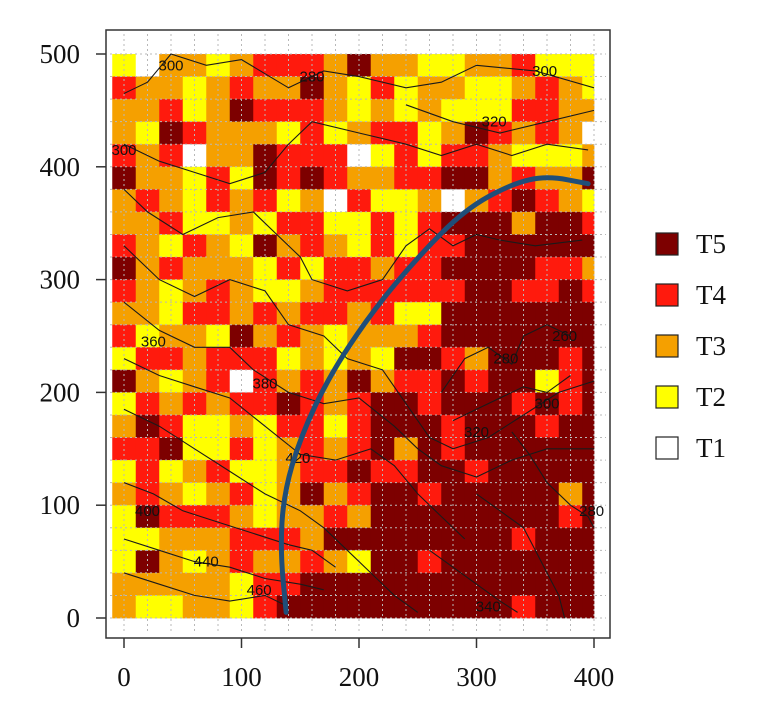  I want to click on x-tick-label: 300, so click(476, 677).